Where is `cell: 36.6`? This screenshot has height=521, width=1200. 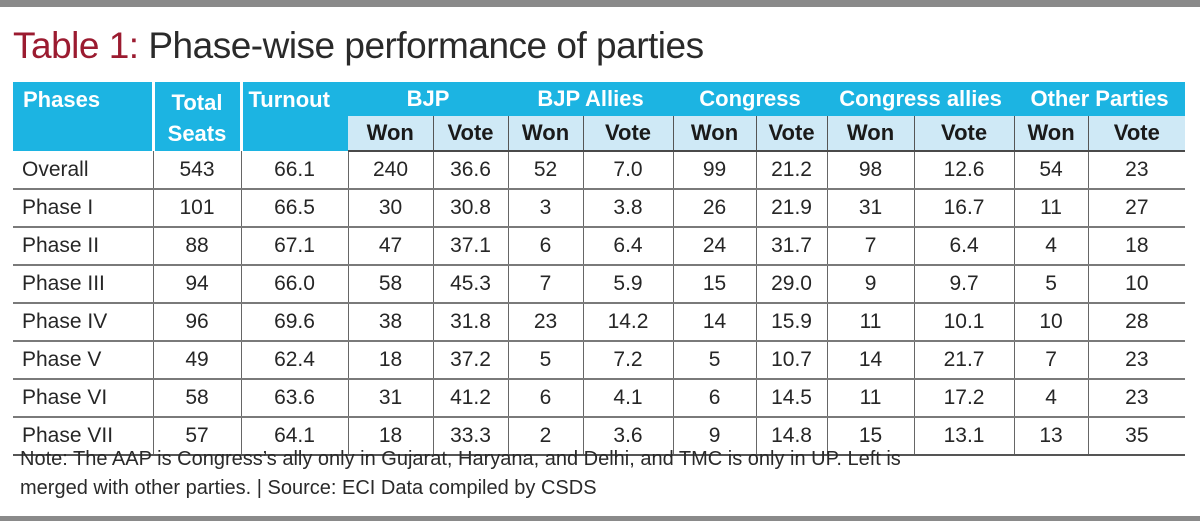 cell: 36.6 is located at coordinates (470, 170).